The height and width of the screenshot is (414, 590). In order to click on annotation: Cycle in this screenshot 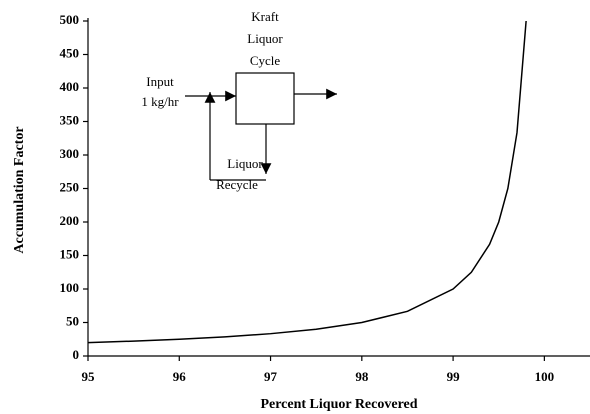, I will do `click(265, 60)`.